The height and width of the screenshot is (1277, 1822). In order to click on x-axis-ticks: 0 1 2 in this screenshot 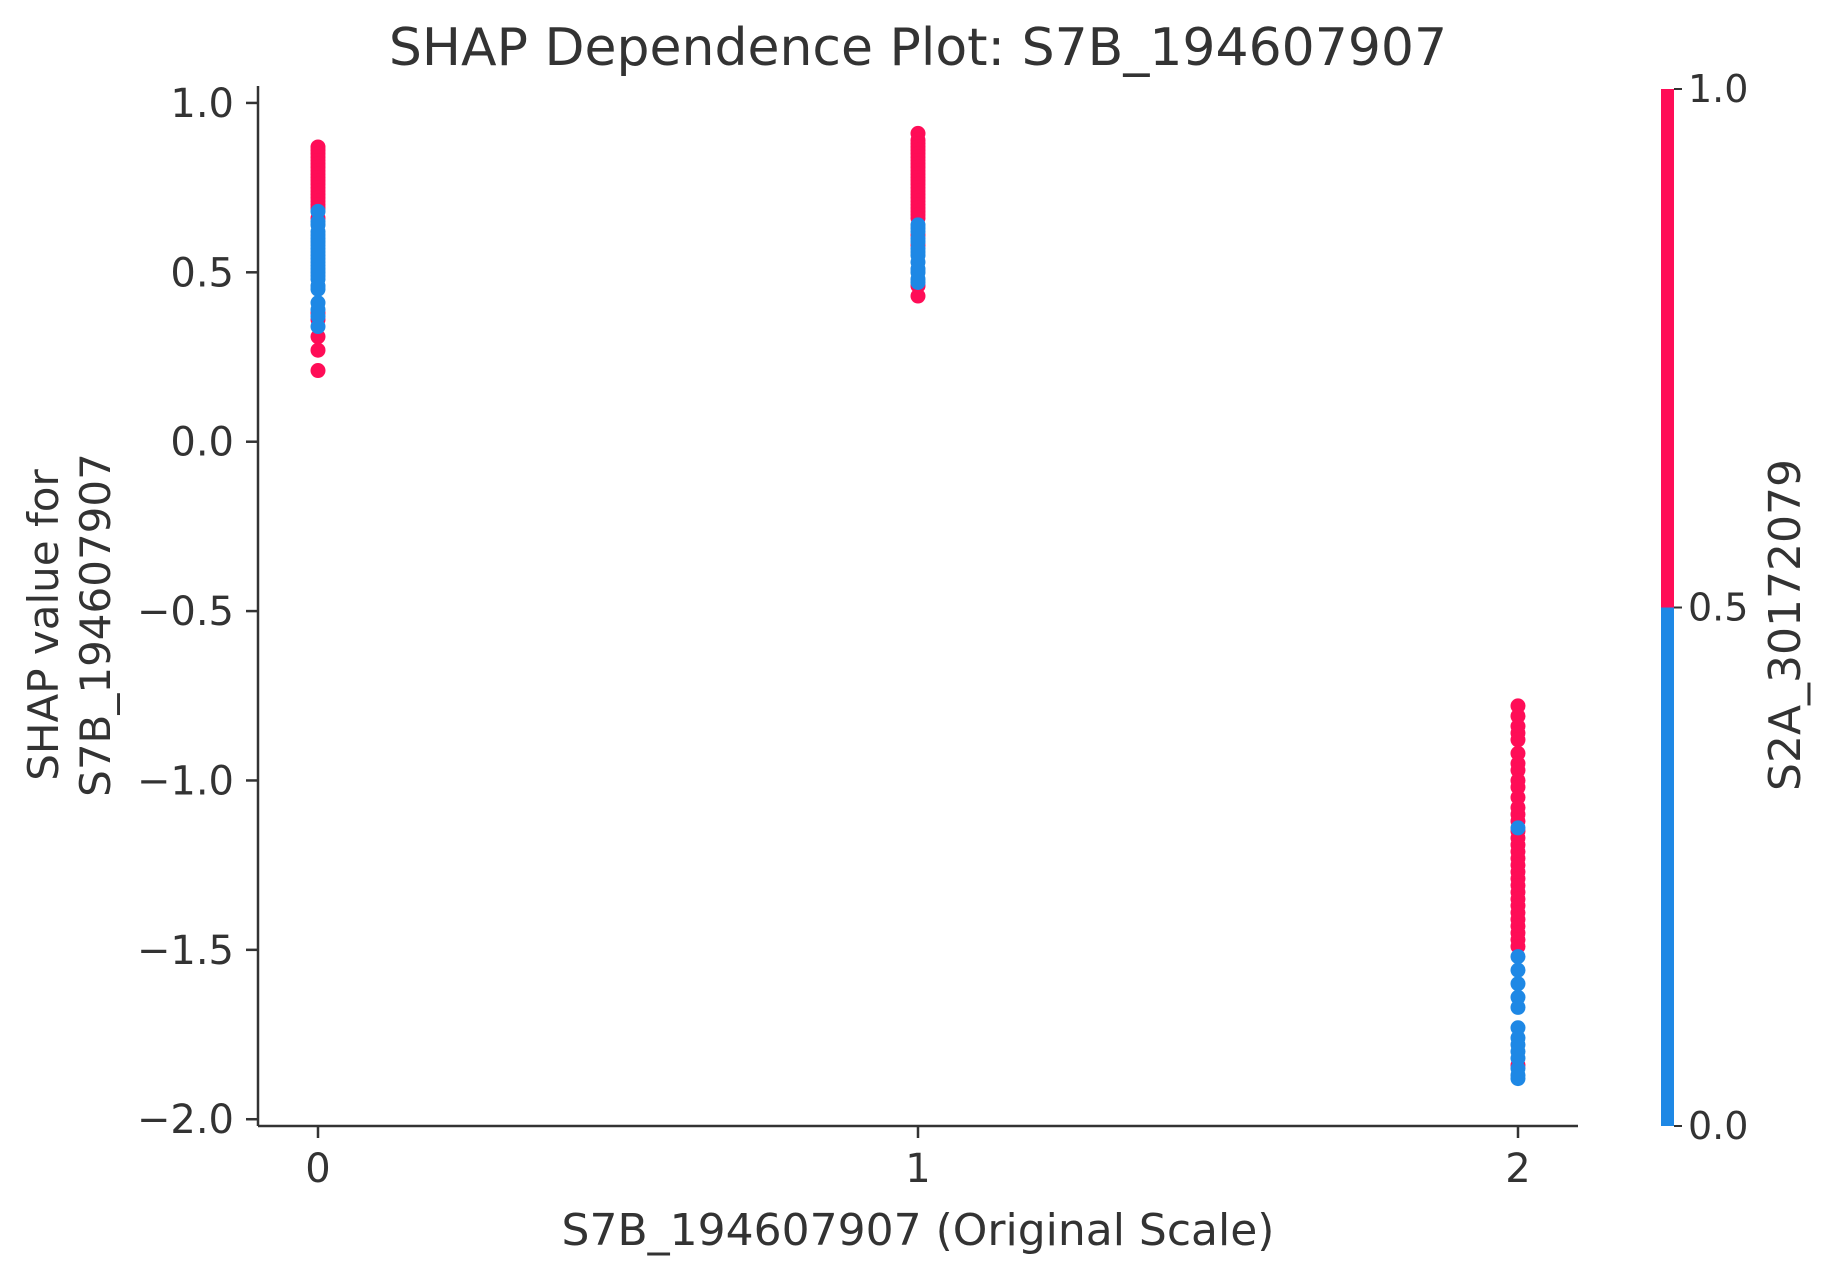, I will do `click(918, 1159)`.